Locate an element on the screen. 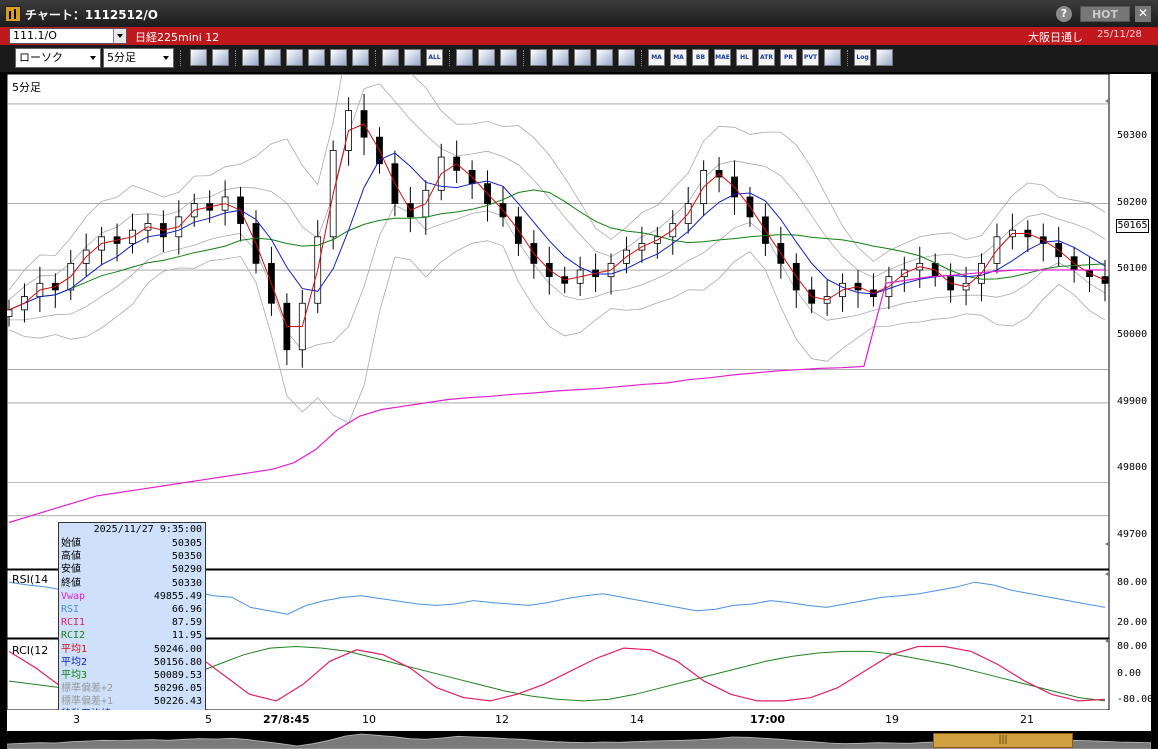 This screenshot has height=749, width=1158. shape-icon is located at coordinates (272, 57).